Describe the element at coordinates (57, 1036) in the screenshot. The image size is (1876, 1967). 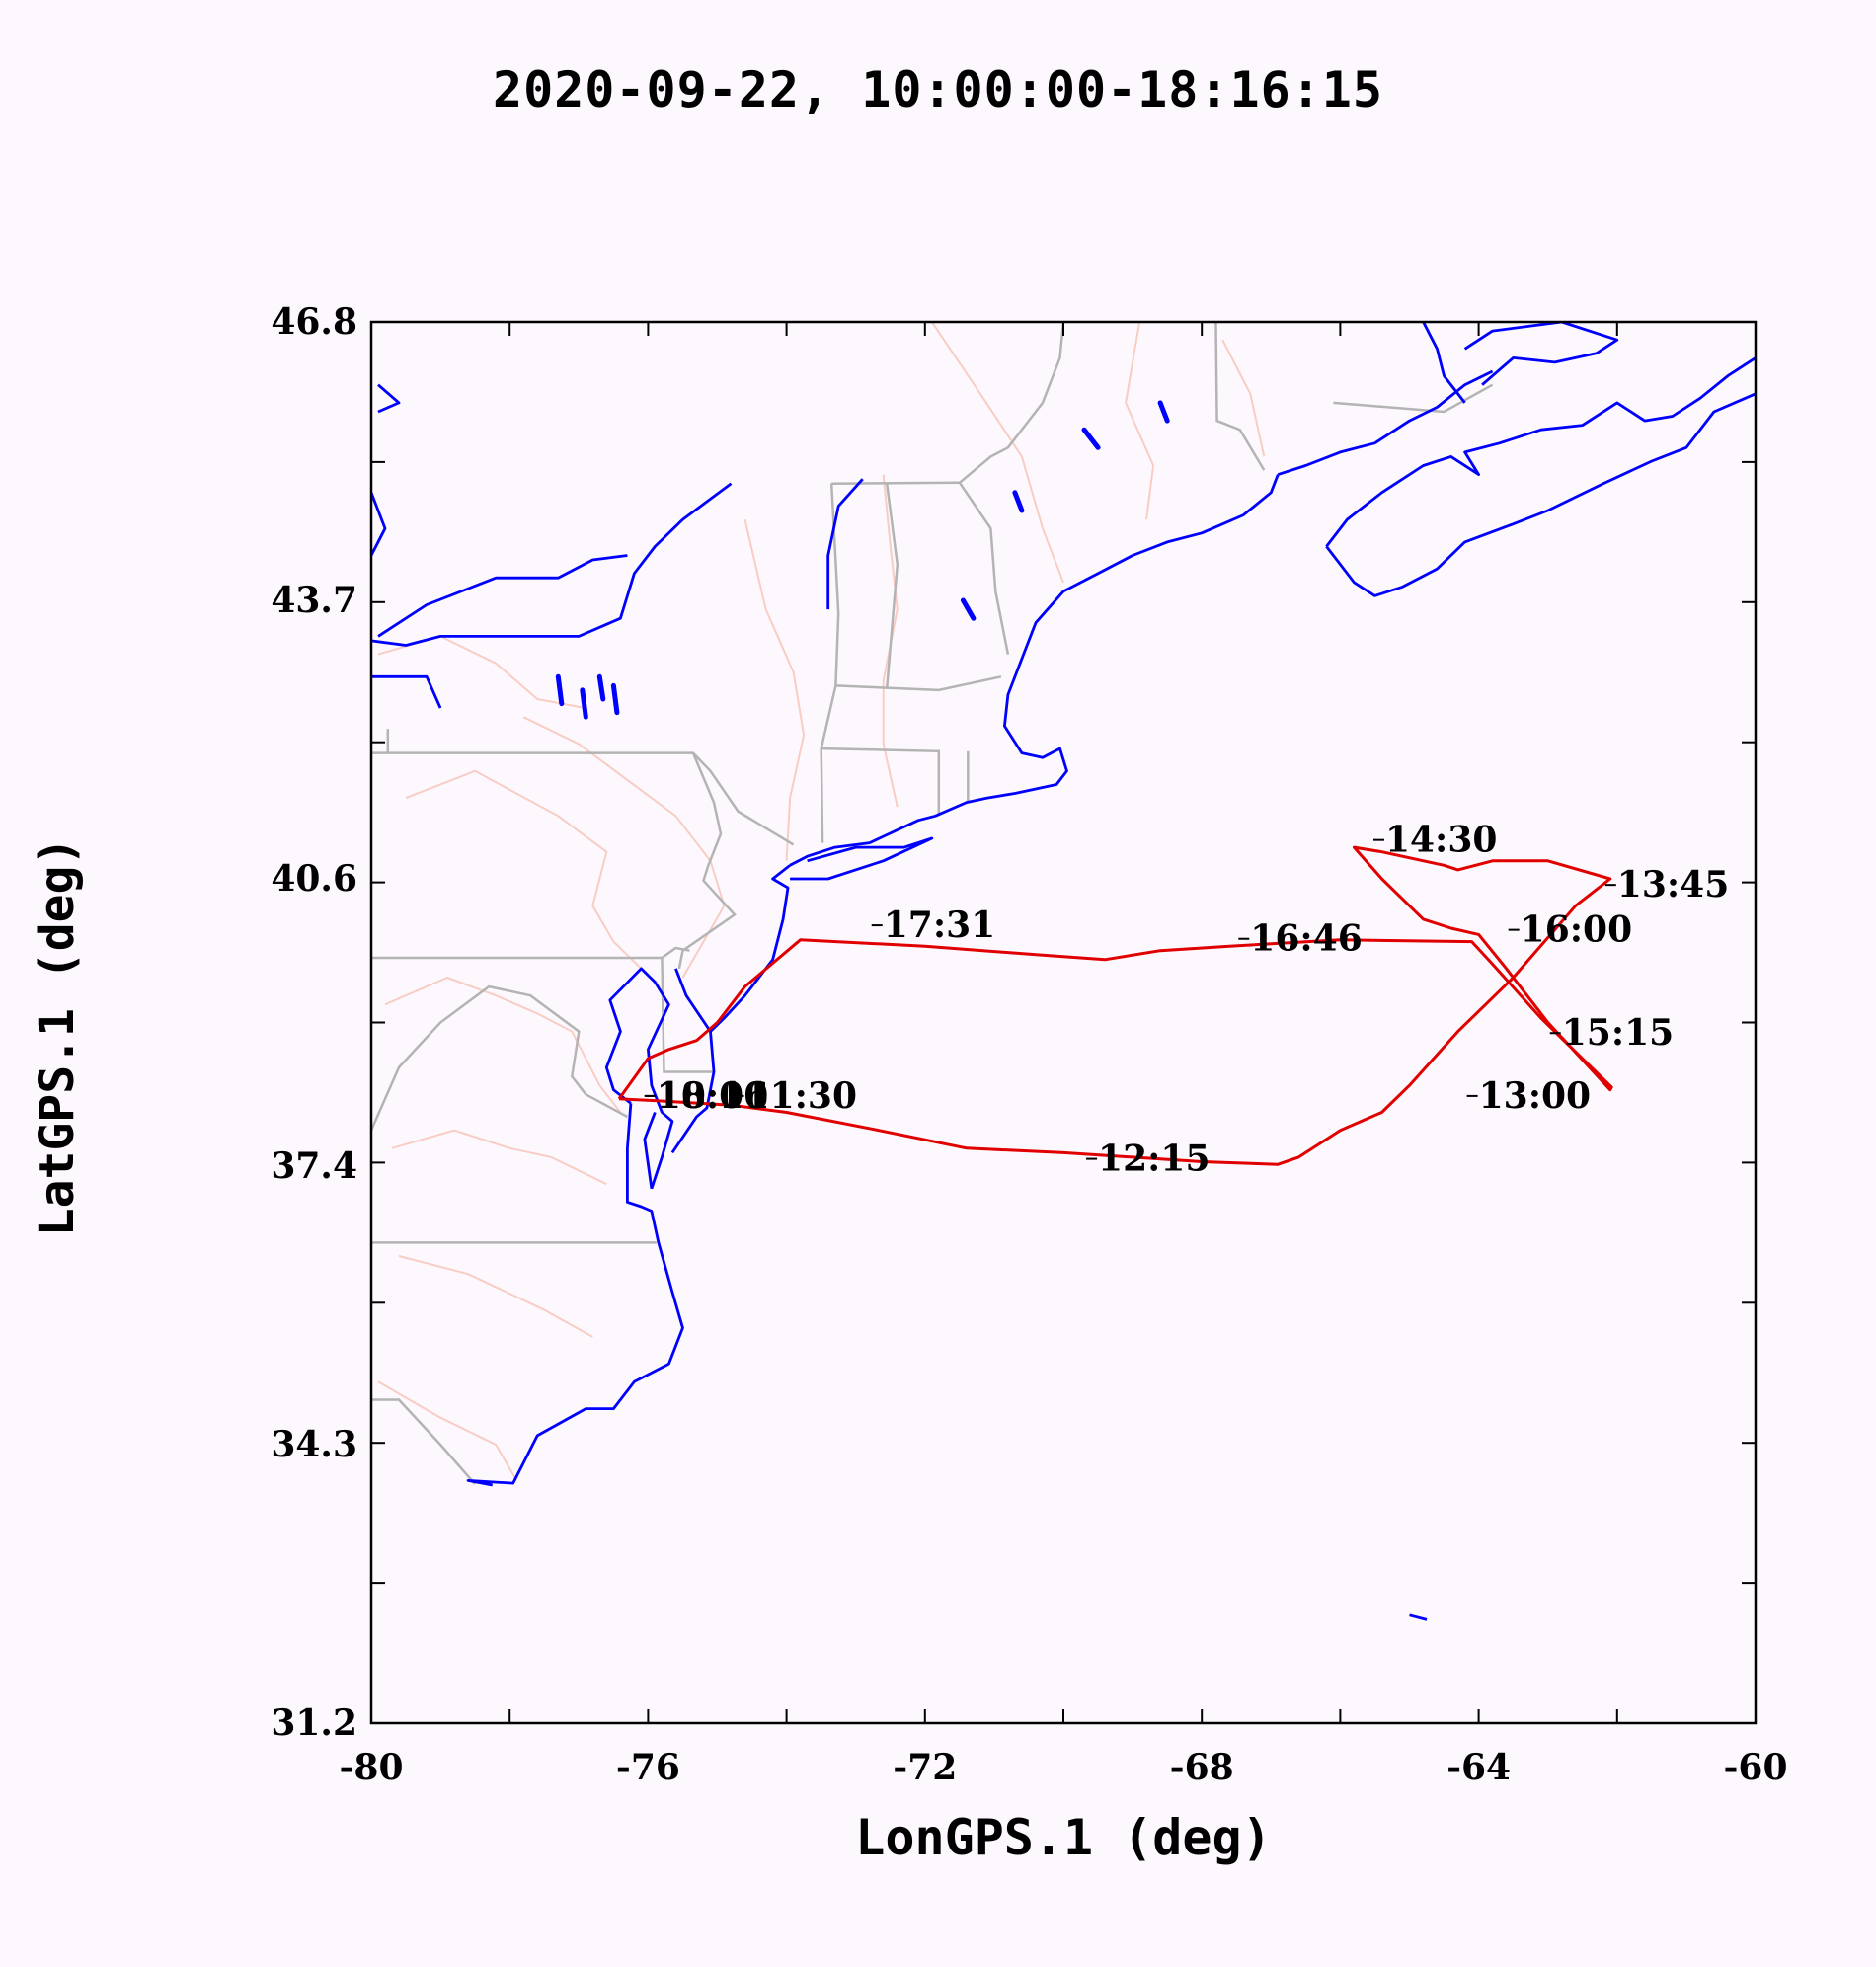
I see `y-axis-label: LatGPS.1 (deg)` at that location.